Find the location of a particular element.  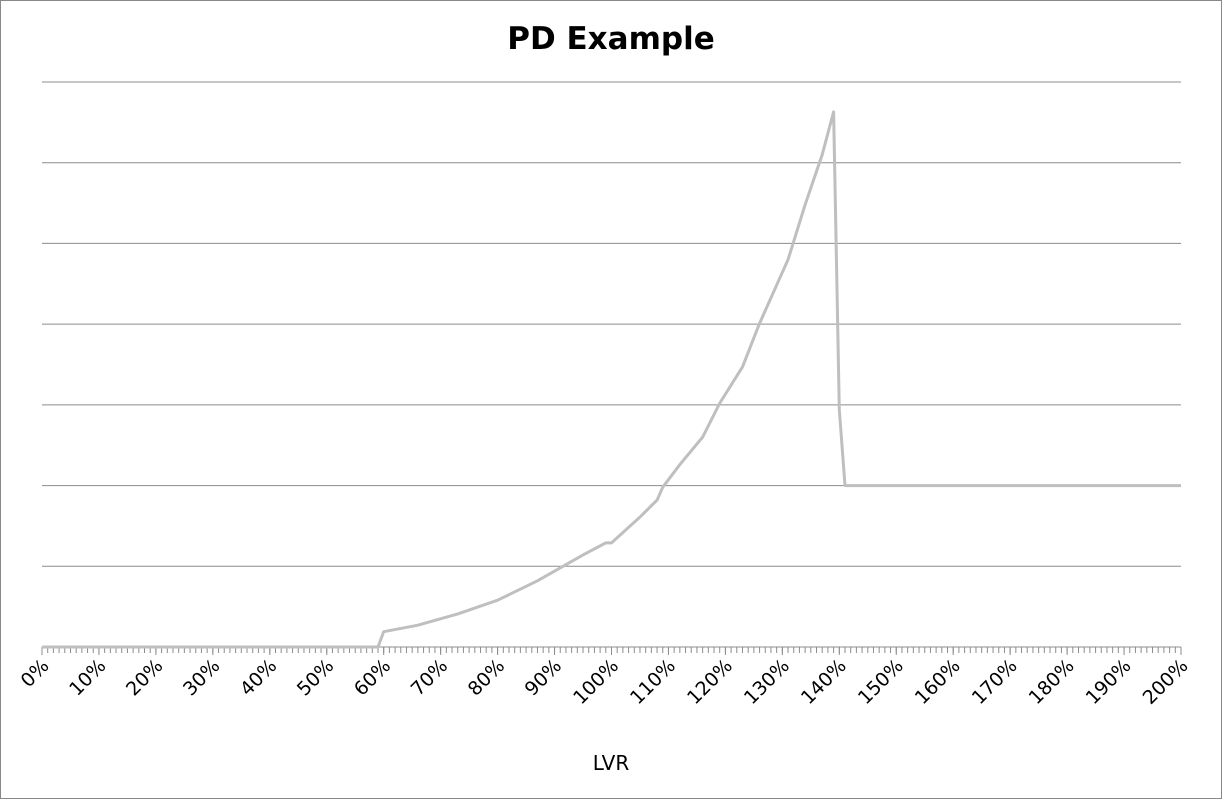

x-axis-title: LVR is located at coordinates (611, 763).